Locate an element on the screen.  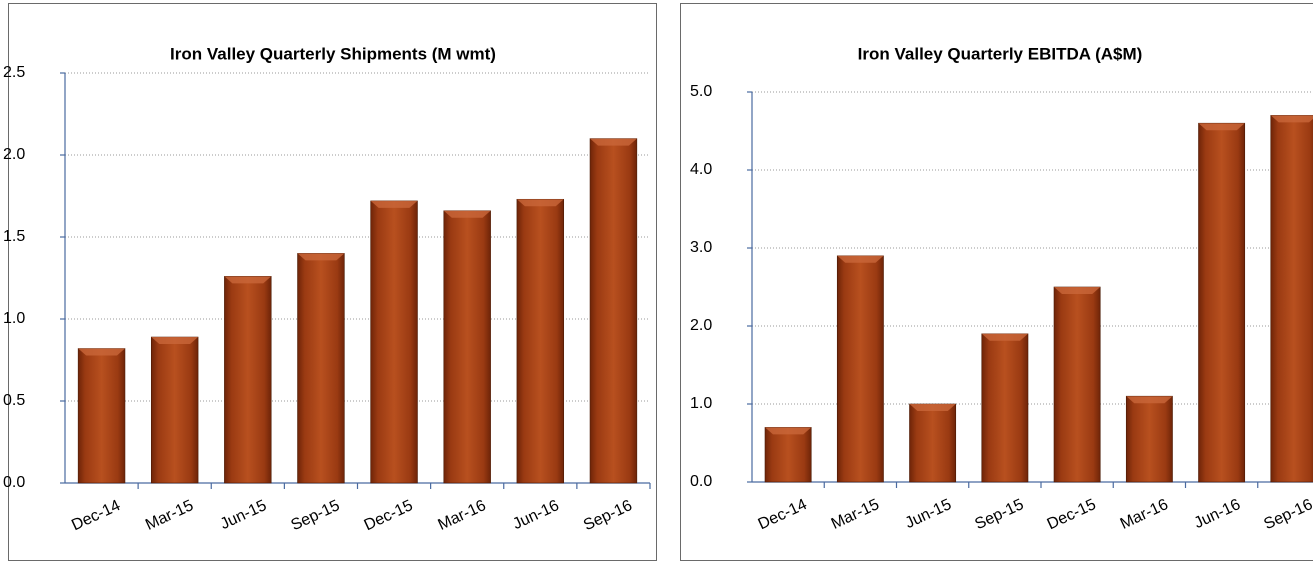
y-tick-label: 3.0 is located at coordinates (701, 247).